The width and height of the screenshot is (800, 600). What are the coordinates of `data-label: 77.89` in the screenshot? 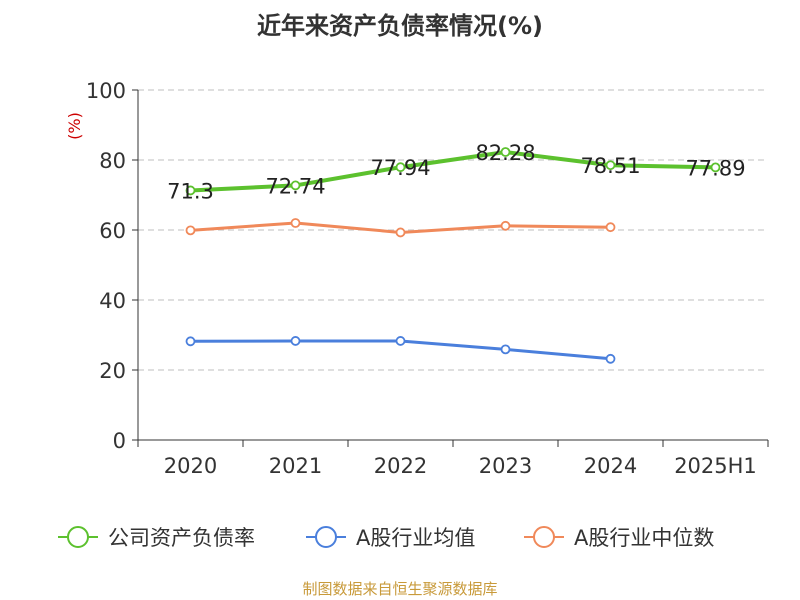 It's located at (715, 168).